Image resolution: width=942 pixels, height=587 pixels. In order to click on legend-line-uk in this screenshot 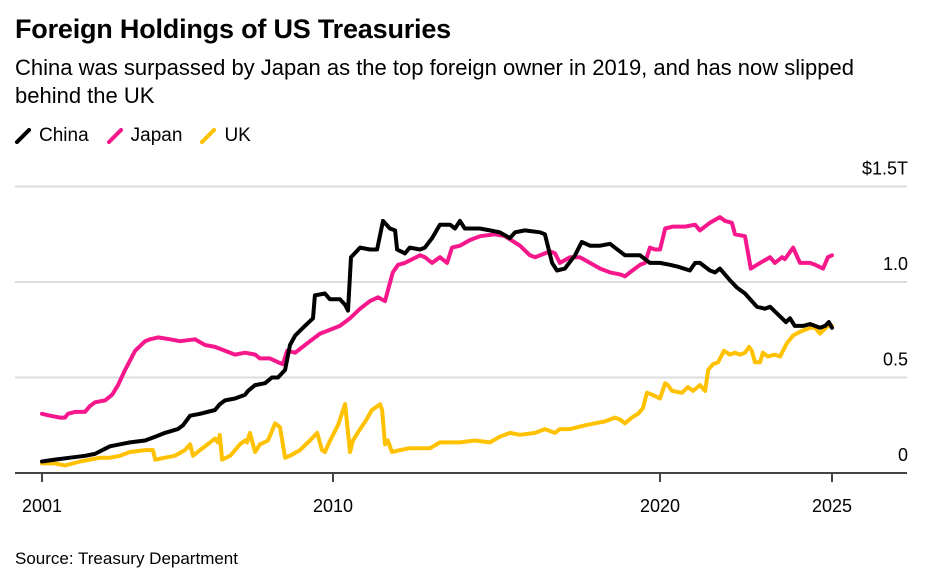, I will do `click(208, 136)`.